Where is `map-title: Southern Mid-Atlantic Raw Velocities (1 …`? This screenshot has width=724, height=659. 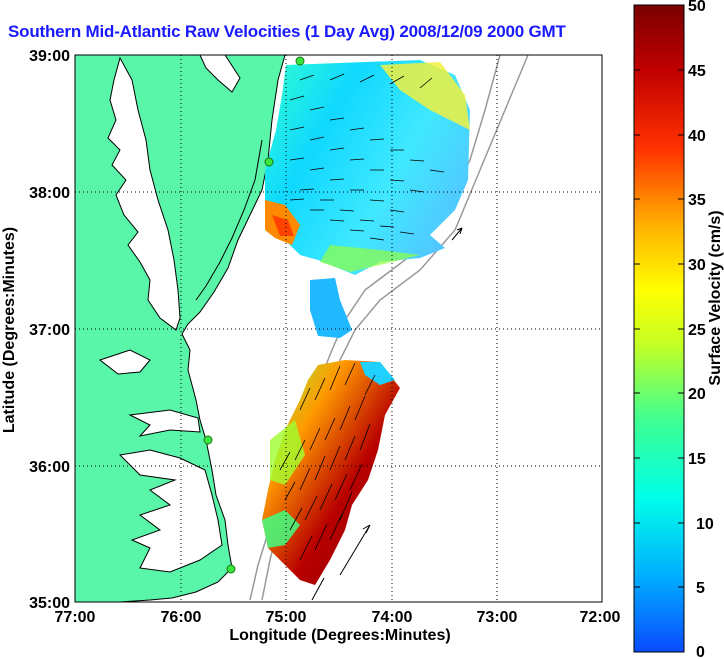 map-title: Southern Mid-Atlantic Raw Velocities (1 … is located at coordinates (287, 31).